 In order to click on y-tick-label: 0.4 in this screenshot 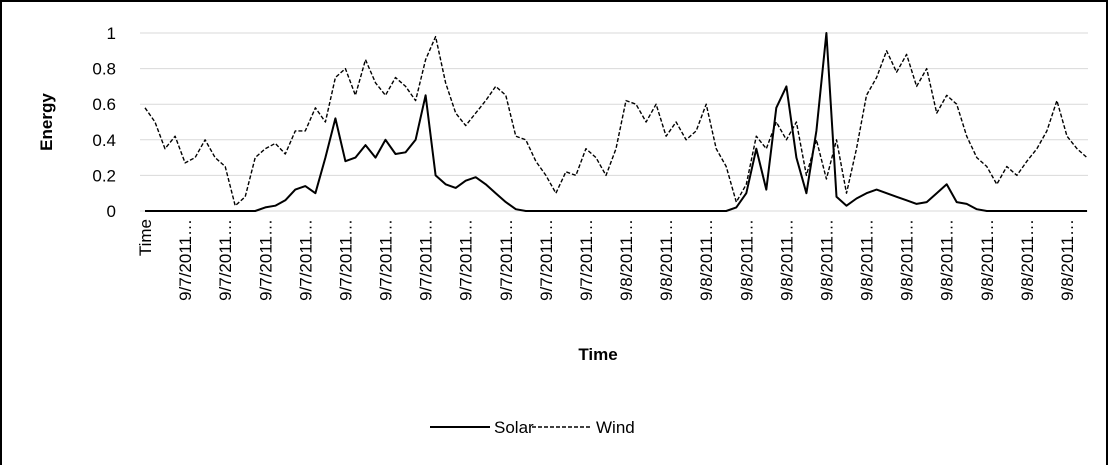, I will do `click(104, 140)`.